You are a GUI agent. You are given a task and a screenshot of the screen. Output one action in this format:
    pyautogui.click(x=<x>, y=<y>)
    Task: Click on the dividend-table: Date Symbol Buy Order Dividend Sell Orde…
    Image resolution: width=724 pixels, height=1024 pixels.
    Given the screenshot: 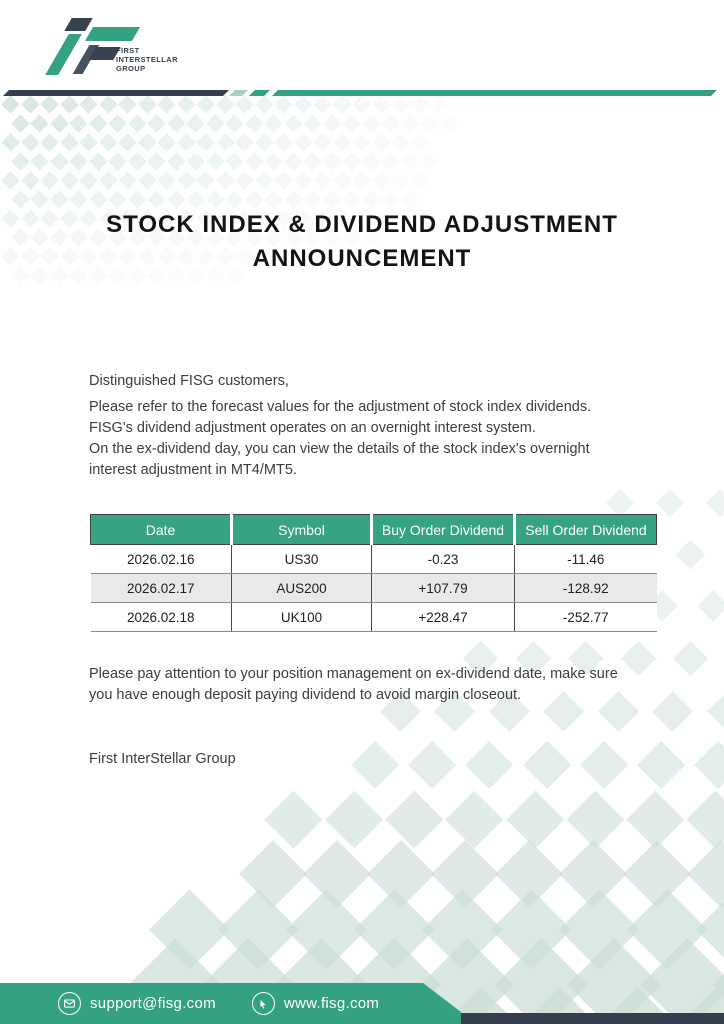 What is the action you would take?
    pyautogui.click(x=373, y=573)
    